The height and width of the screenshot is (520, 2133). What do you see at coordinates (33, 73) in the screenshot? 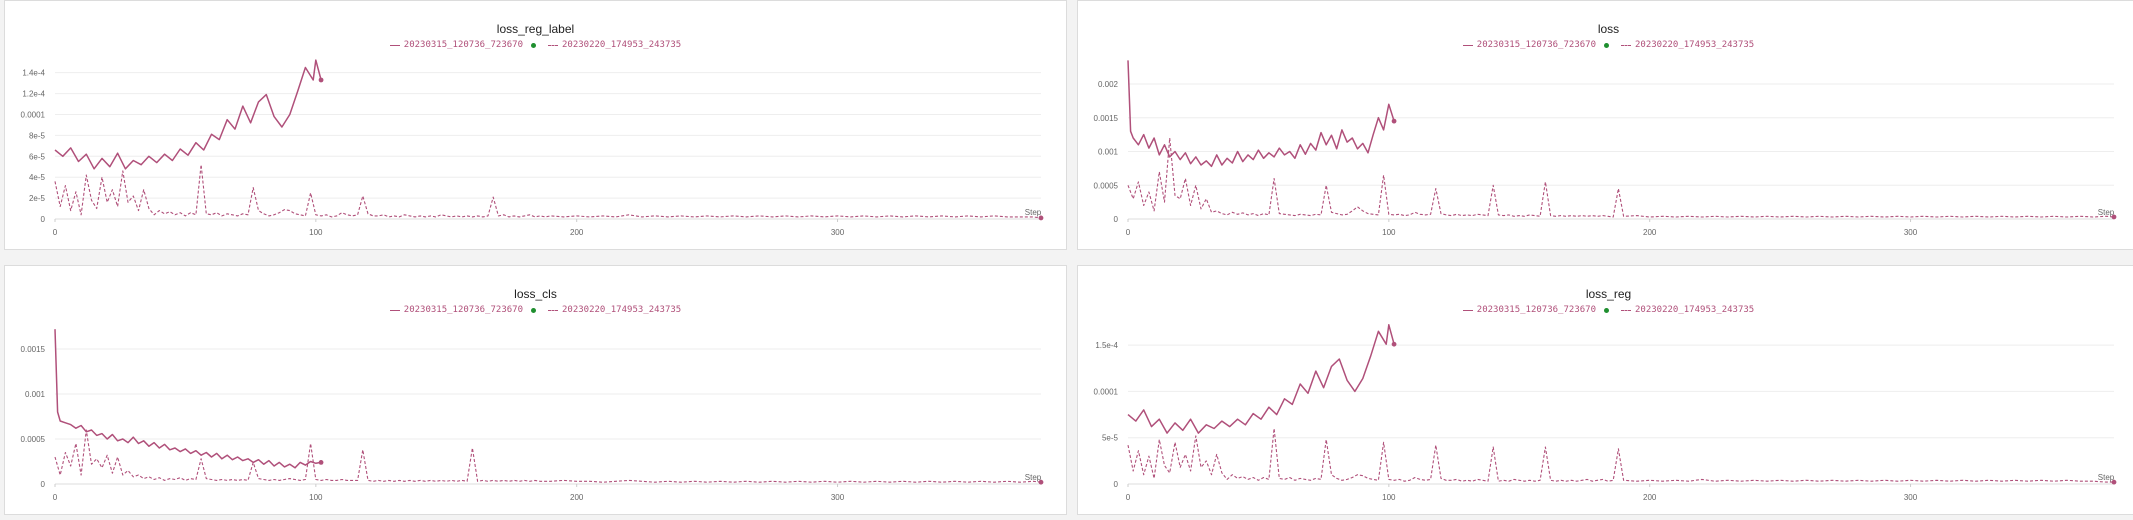
I see `y-tick-label: 1.4e-4` at bounding box center [33, 73].